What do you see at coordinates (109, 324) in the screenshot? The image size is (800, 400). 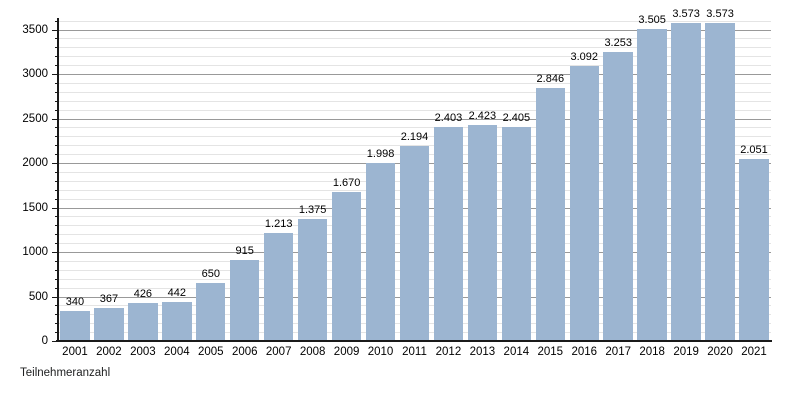 I see `bar-2002` at bounding box center [109, 324].